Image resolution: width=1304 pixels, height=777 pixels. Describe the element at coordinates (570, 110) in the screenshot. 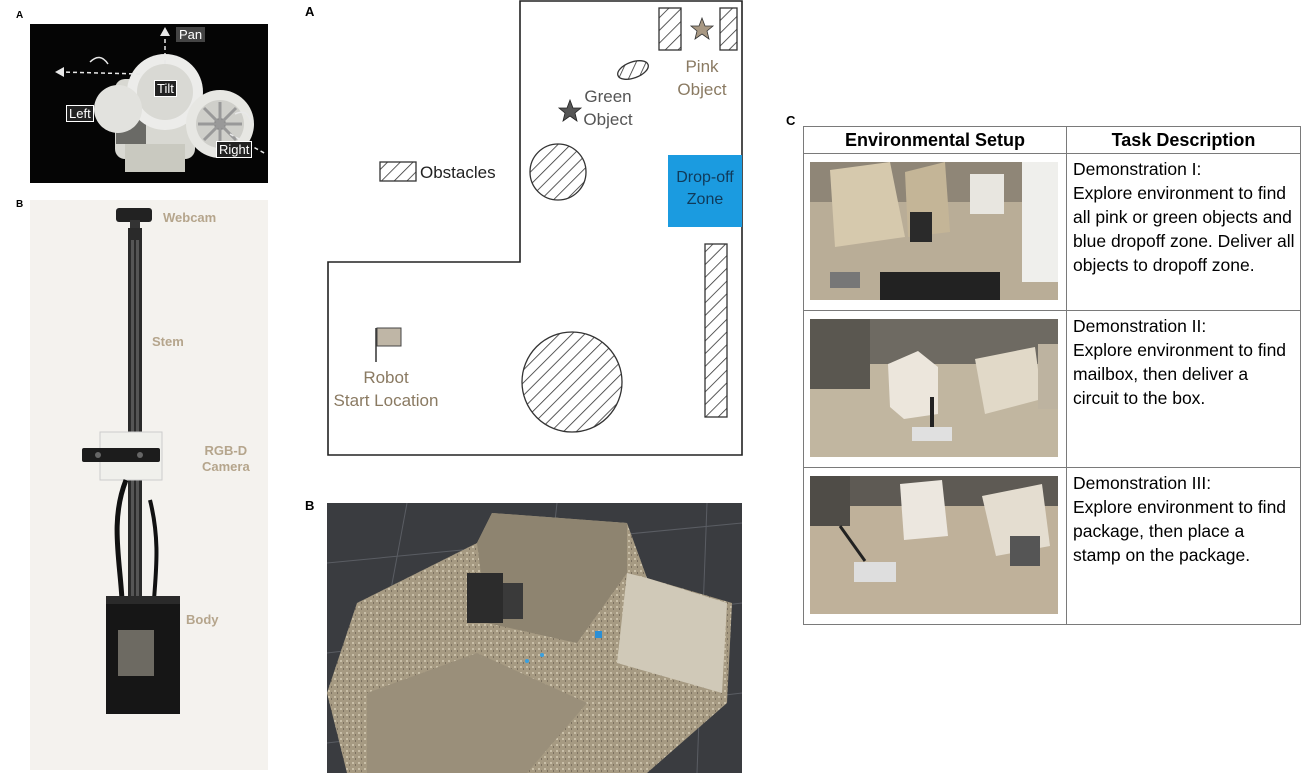

I see `green-object-star` at that location.